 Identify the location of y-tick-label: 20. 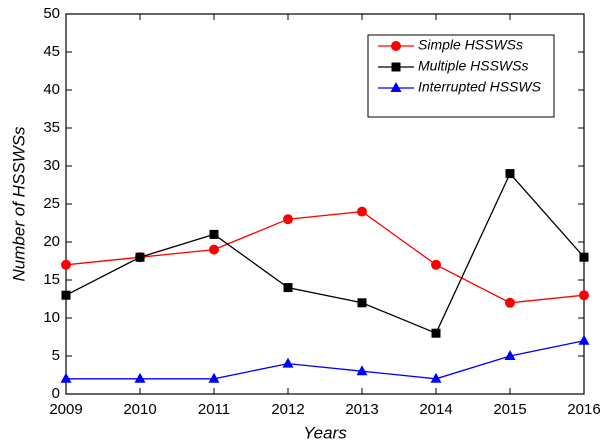
(51, 241).